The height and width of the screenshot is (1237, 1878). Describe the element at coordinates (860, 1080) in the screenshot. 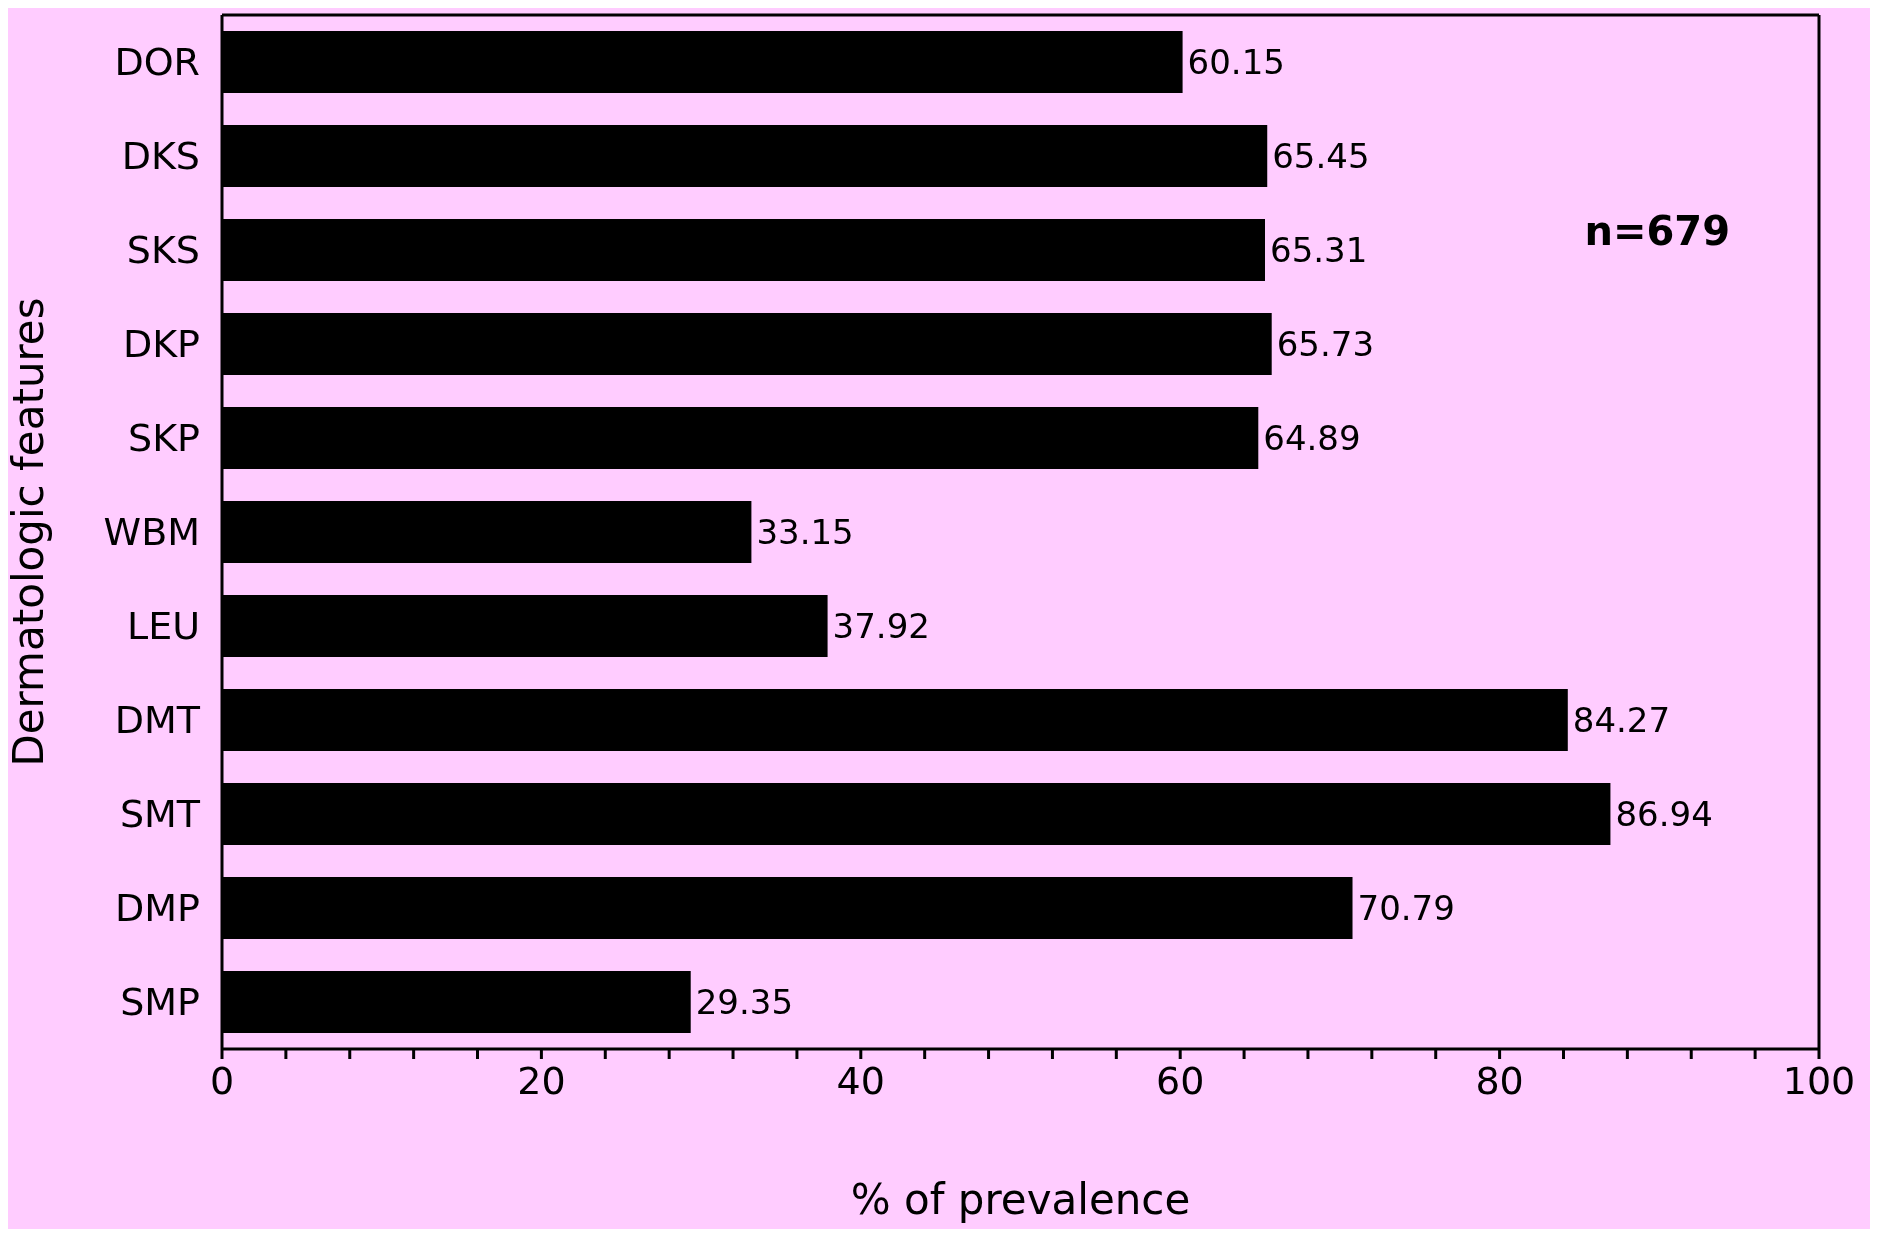

I see `x-tick-label: 40` at that location.